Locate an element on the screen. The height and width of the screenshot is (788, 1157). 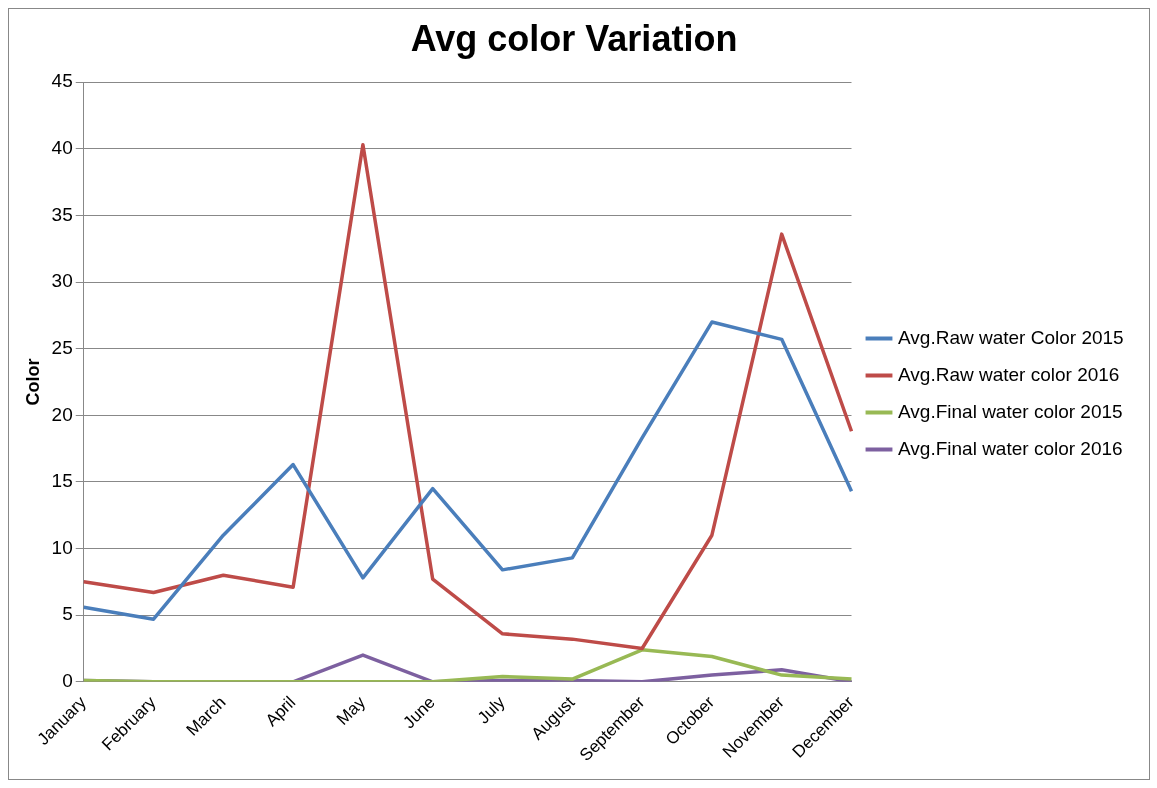
y-tick-label: 30 is located at coordinates (62, 281).